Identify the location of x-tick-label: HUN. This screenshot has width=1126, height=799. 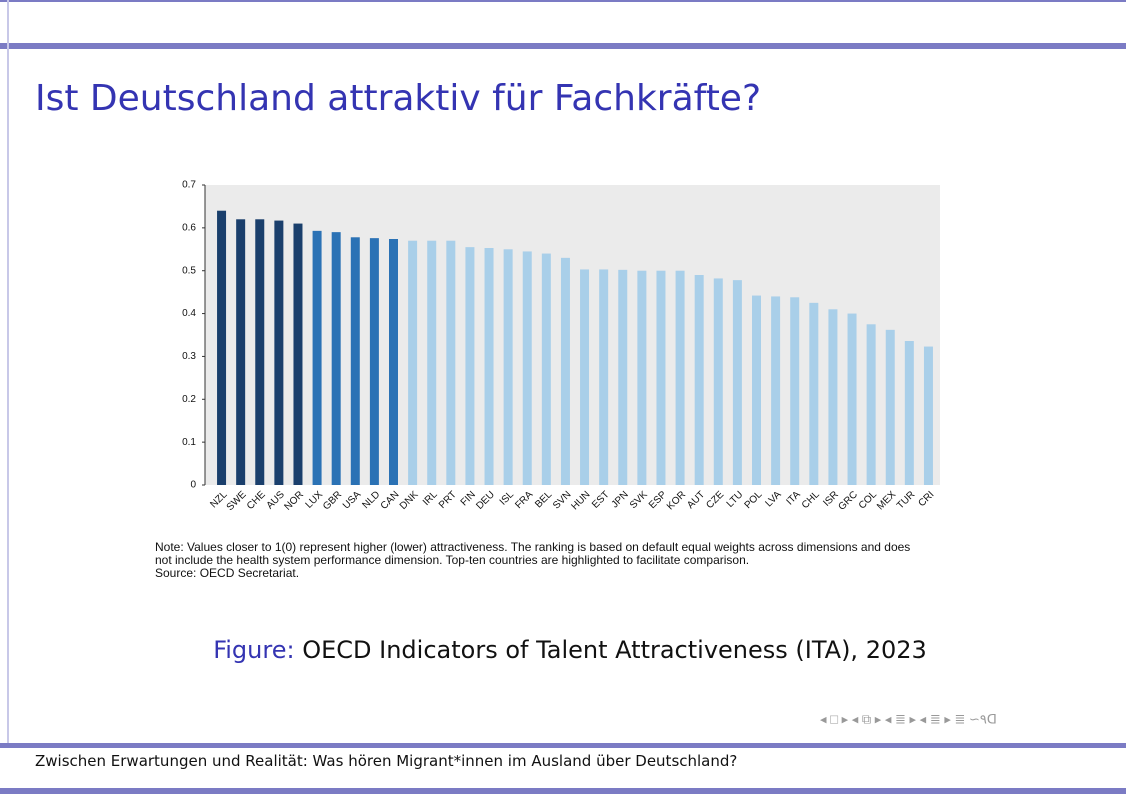
(580, 500).